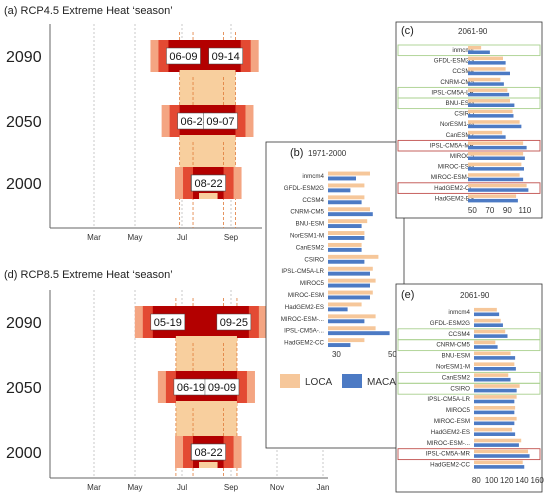 This screenshot has height=496, width=550. Describe the element at coordinates (88, 11) in the screenshot. I see `panel-title: (a) RCP4.5 Extreme Heat ‘season’` at that location.